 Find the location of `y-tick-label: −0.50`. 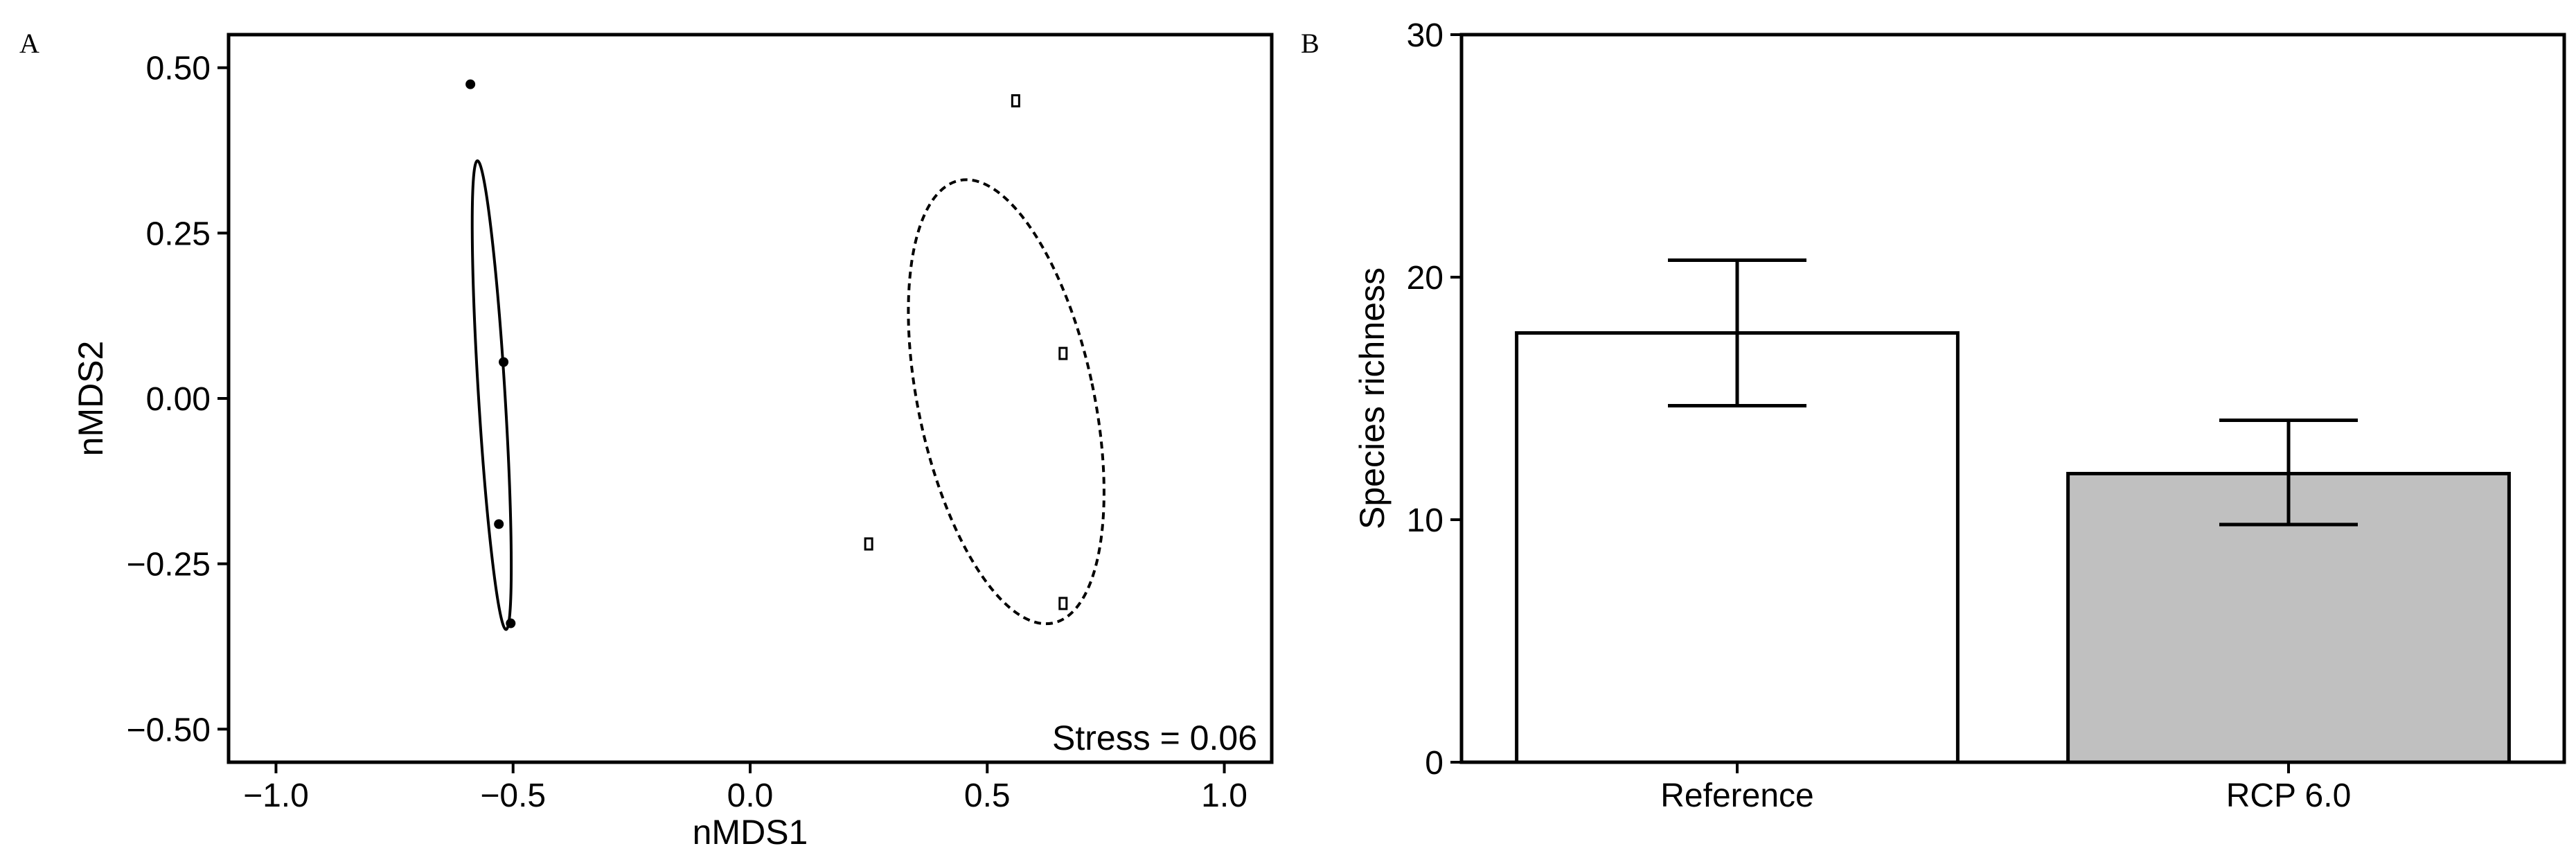

y-tick-label: −0.50 is located at coordinates (169, 730).